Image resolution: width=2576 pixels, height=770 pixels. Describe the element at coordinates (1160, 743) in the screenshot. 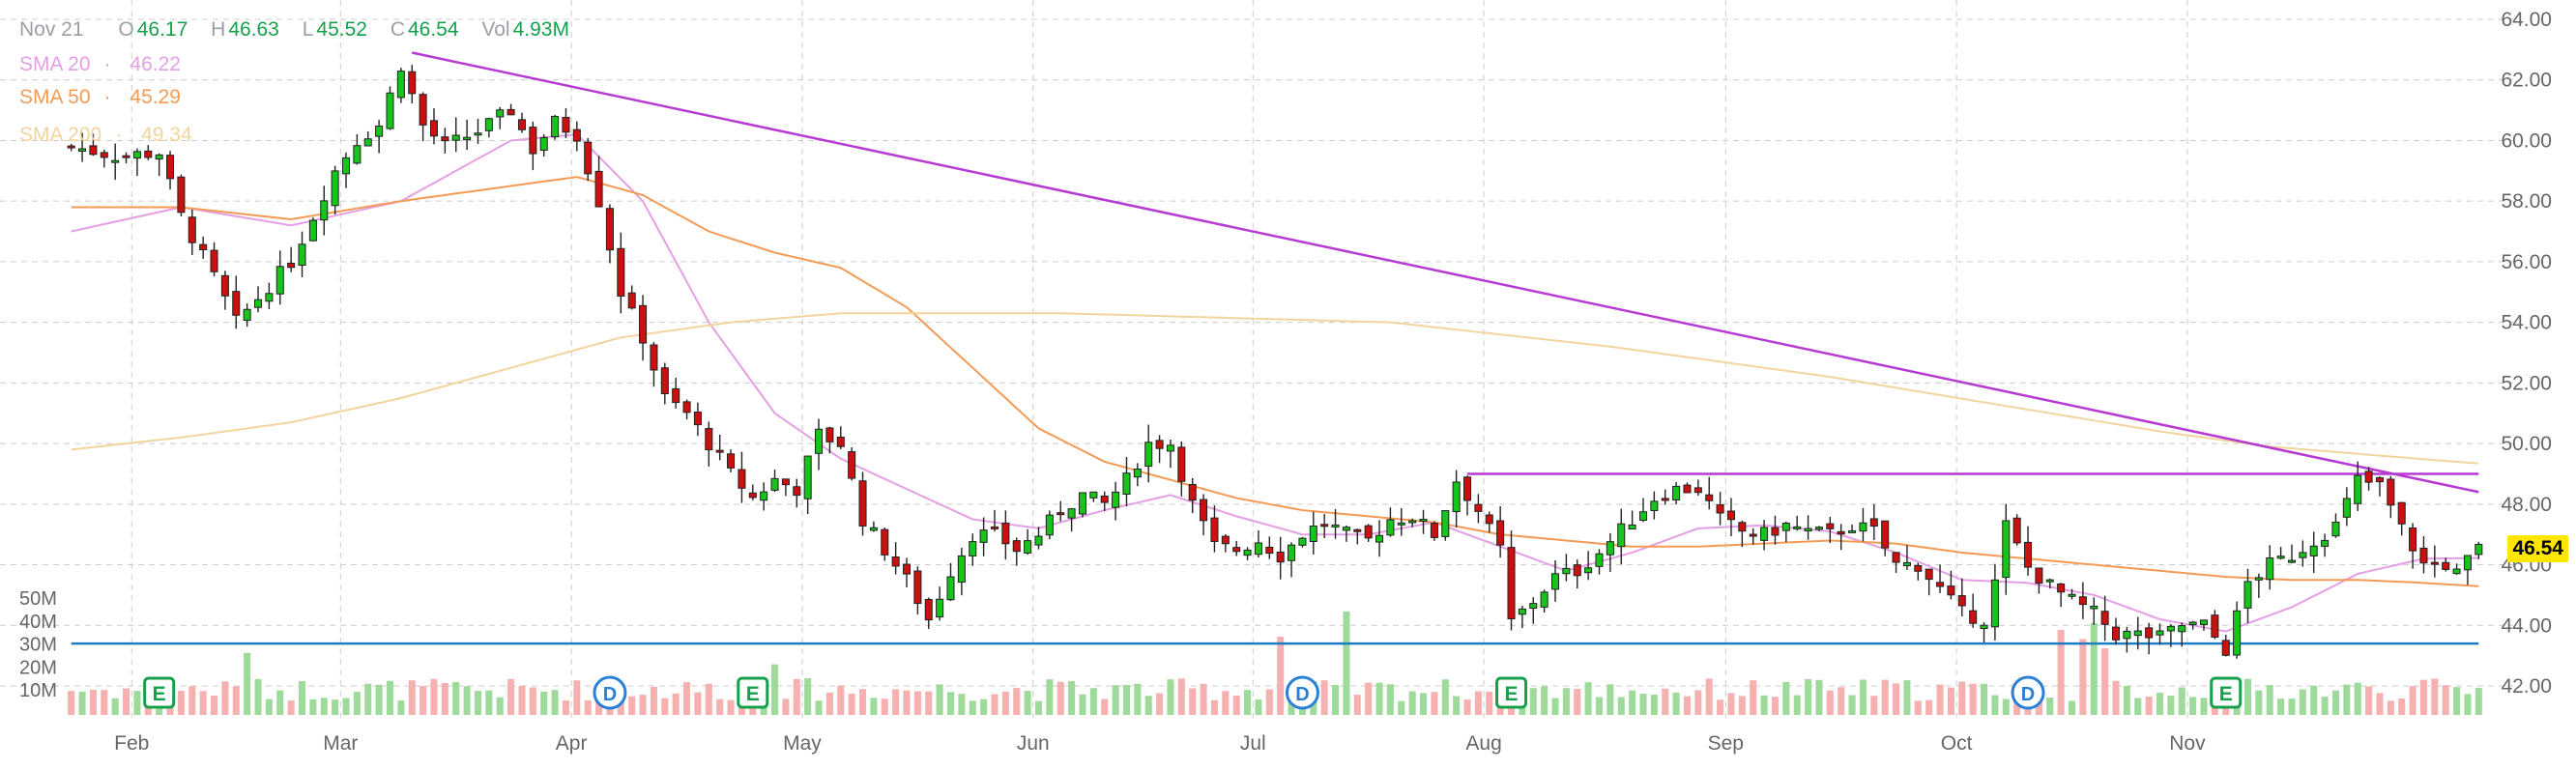

I see `time-axis: Feb Mar Apr May Jun Jul Aug Sep Oct Nov` at that location.